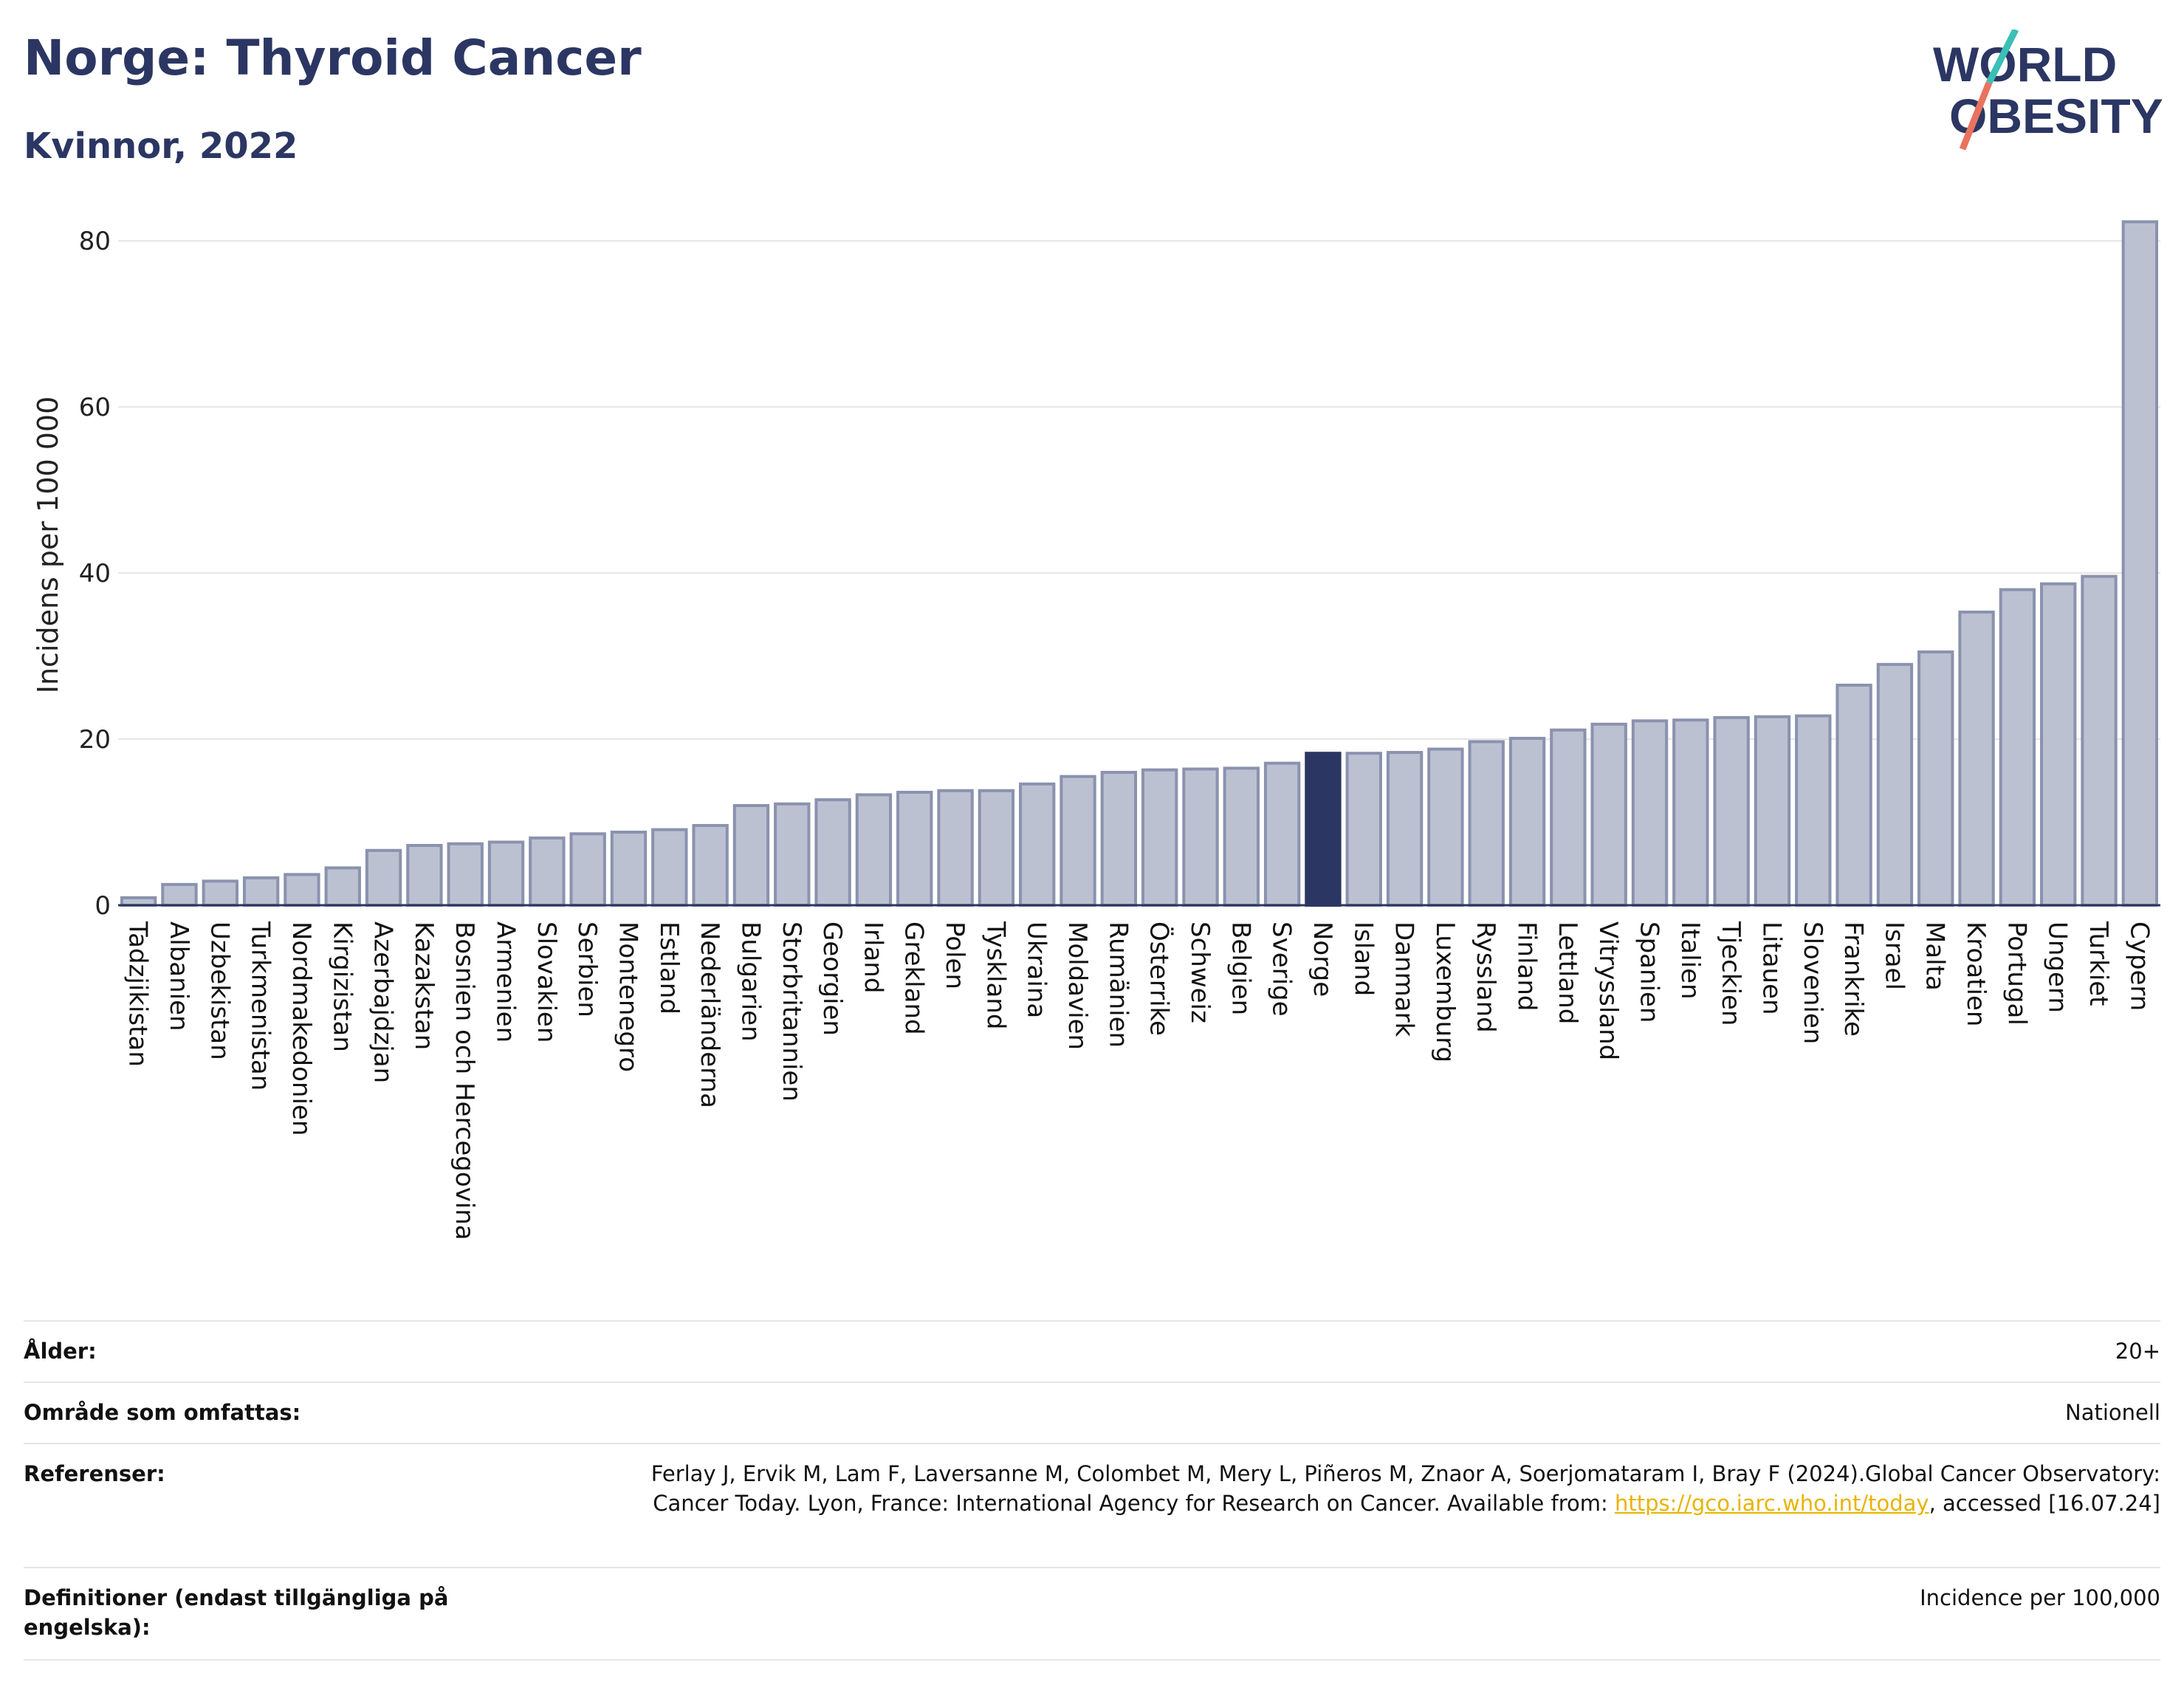 The height and width of the screenshot is (1696, 2184). What do you see at coordinates (1568, 973) in the screenshot?
I see `x-tick-label: Lettland` at bounding box center [1568, 973].